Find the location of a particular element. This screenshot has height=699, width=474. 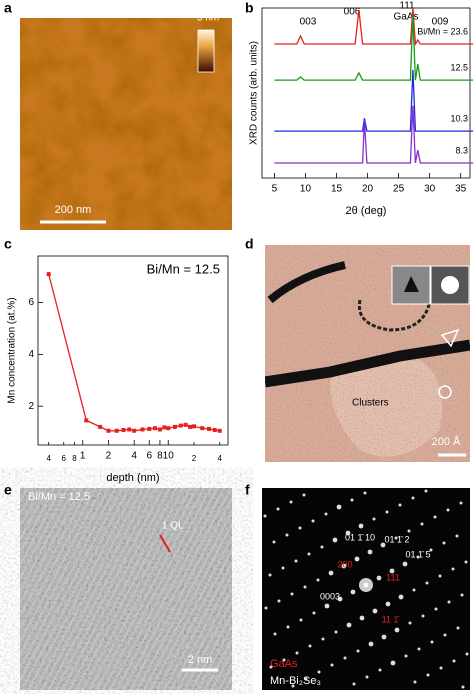

scalebar-label: 2 nm is located at coordinates (200, 660).